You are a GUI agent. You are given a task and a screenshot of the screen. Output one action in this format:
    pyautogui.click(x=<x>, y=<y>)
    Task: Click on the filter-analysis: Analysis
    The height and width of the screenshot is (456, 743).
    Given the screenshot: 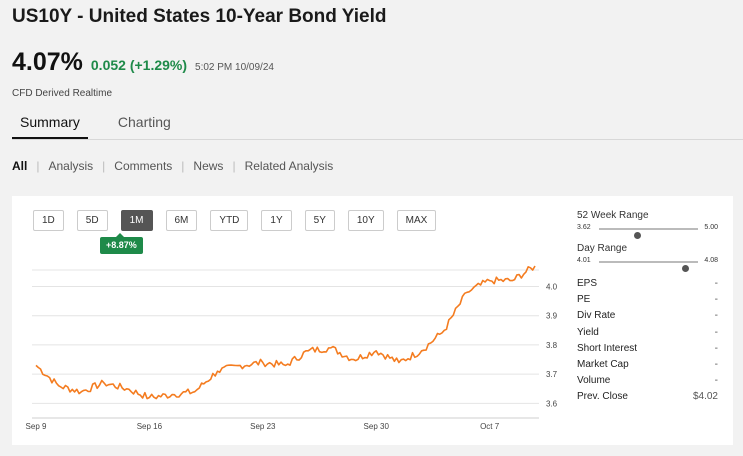 What is the action you would take?
    pyautogui.click(x=71, y=166)
    